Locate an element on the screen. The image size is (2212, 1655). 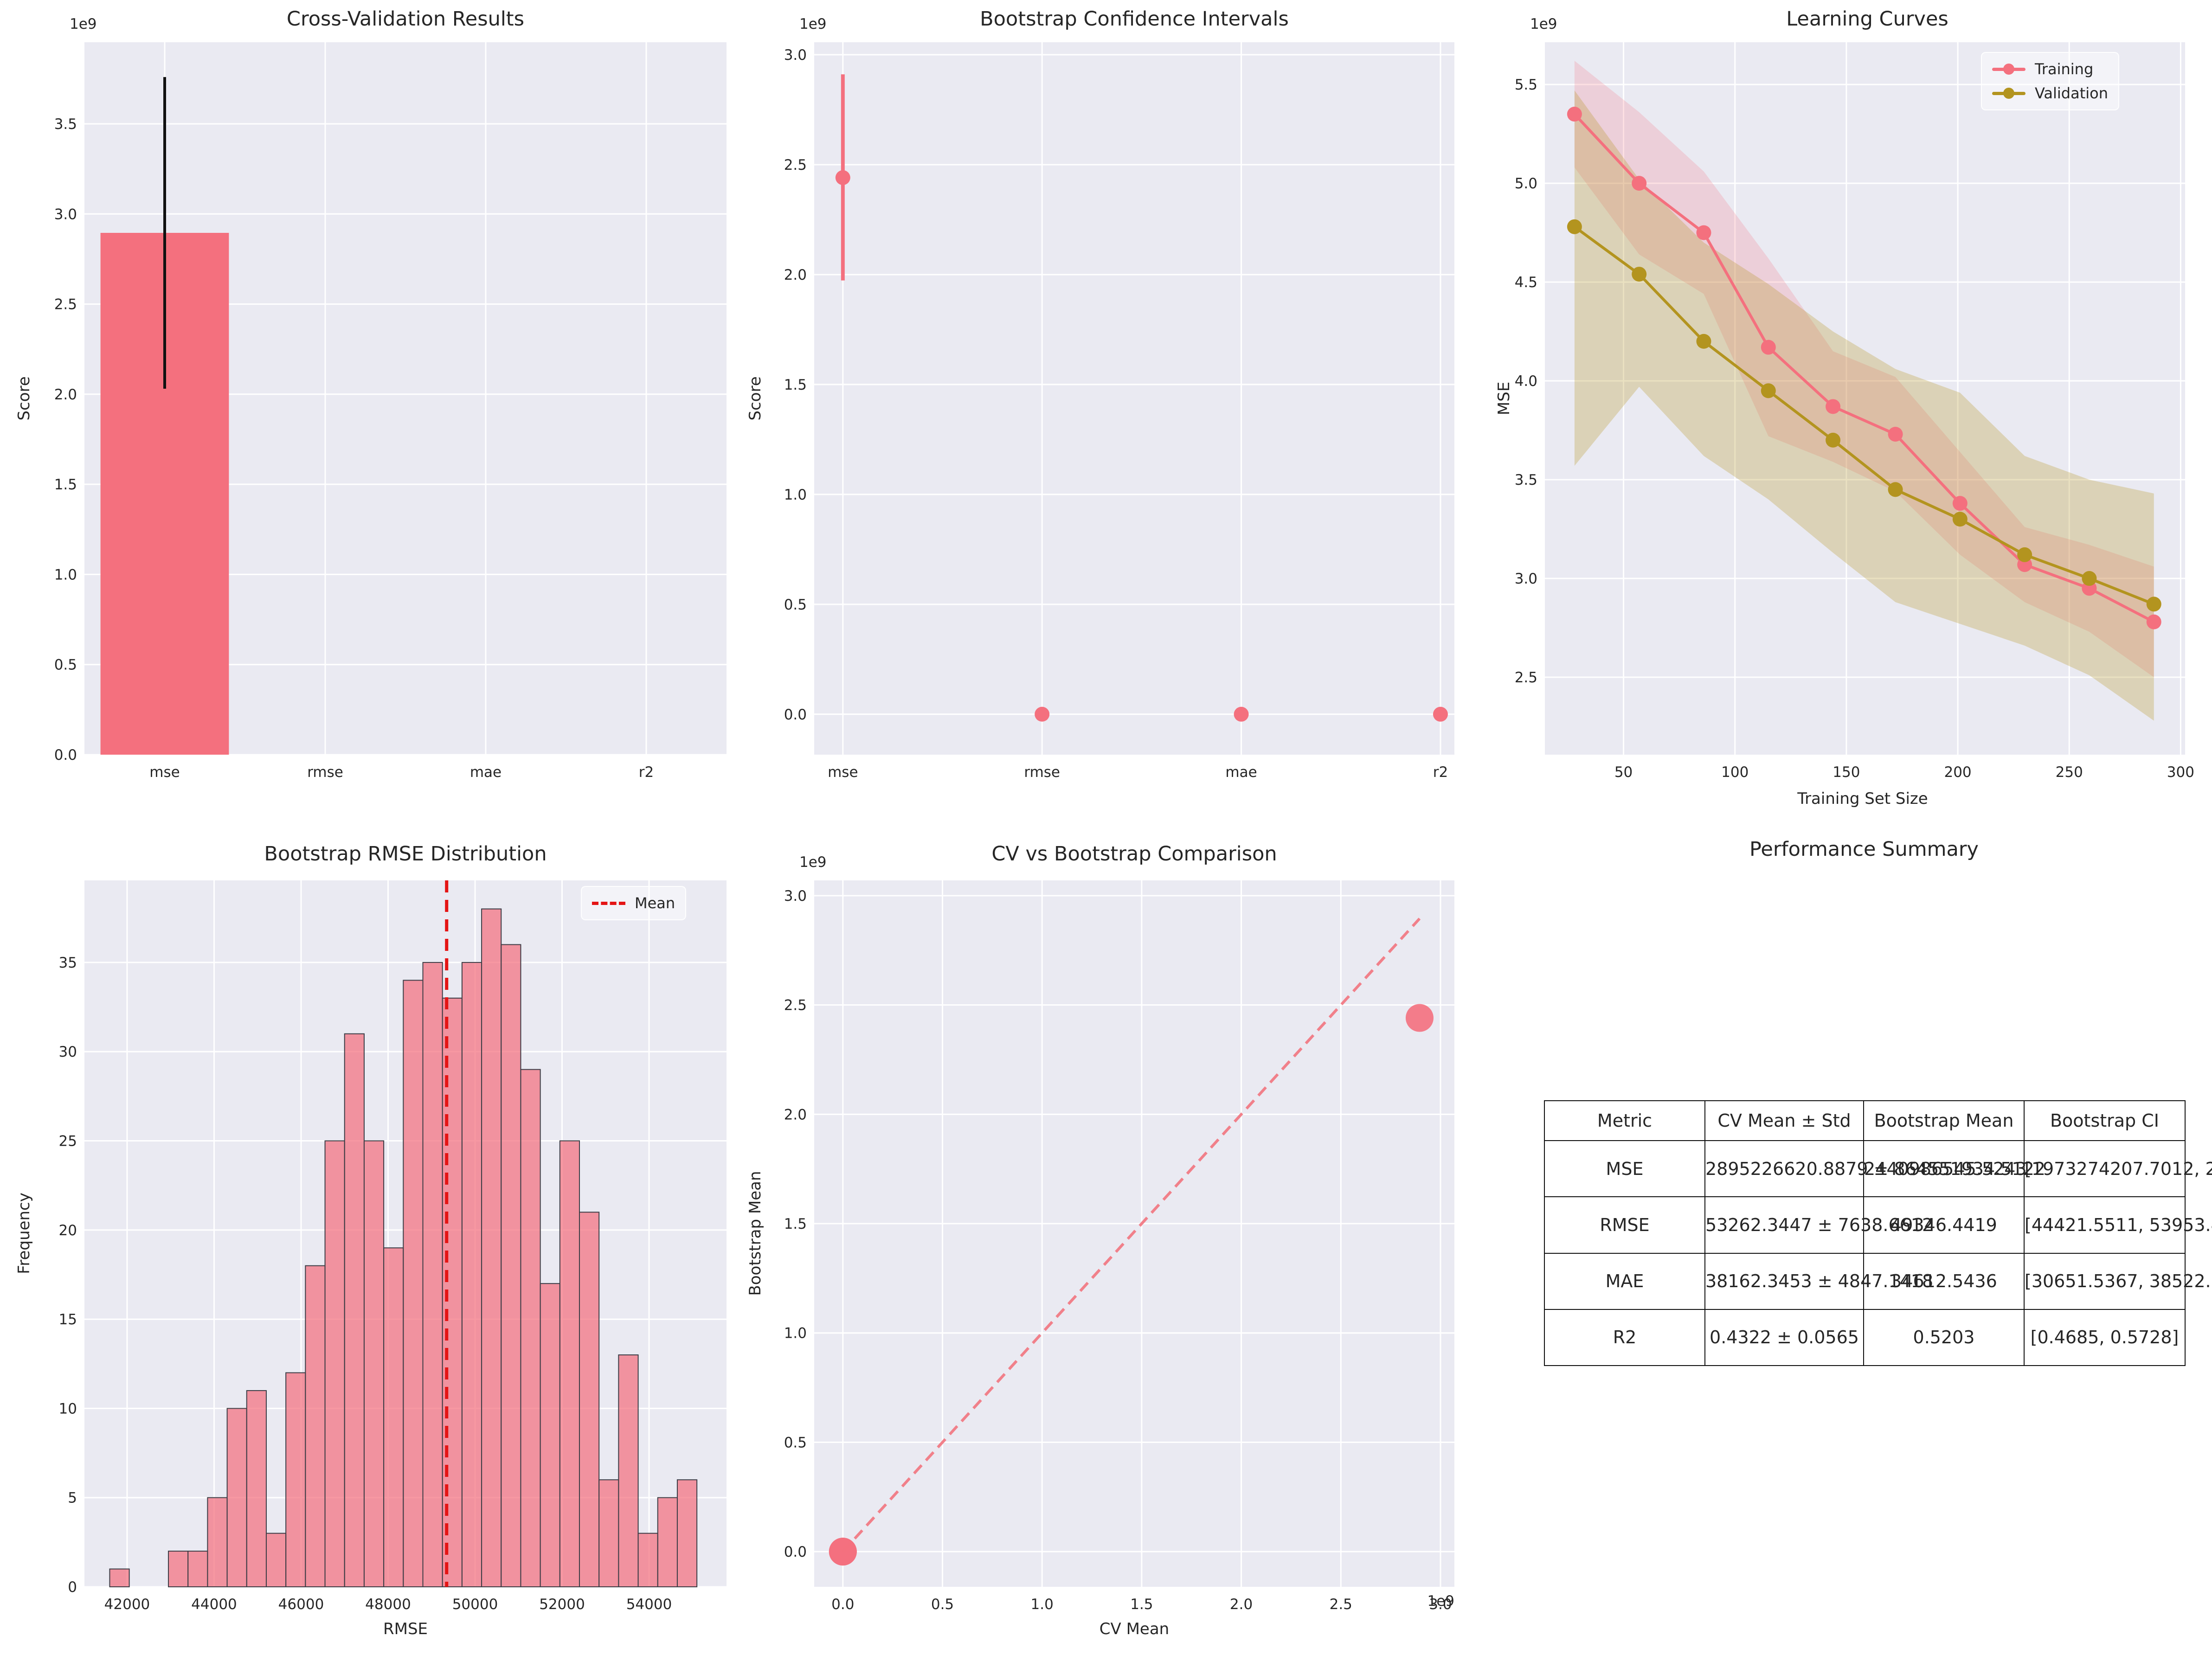
cv-vs-bootstrap-x-offset-text: 1e9 is located at coordinates (1440, 1601).